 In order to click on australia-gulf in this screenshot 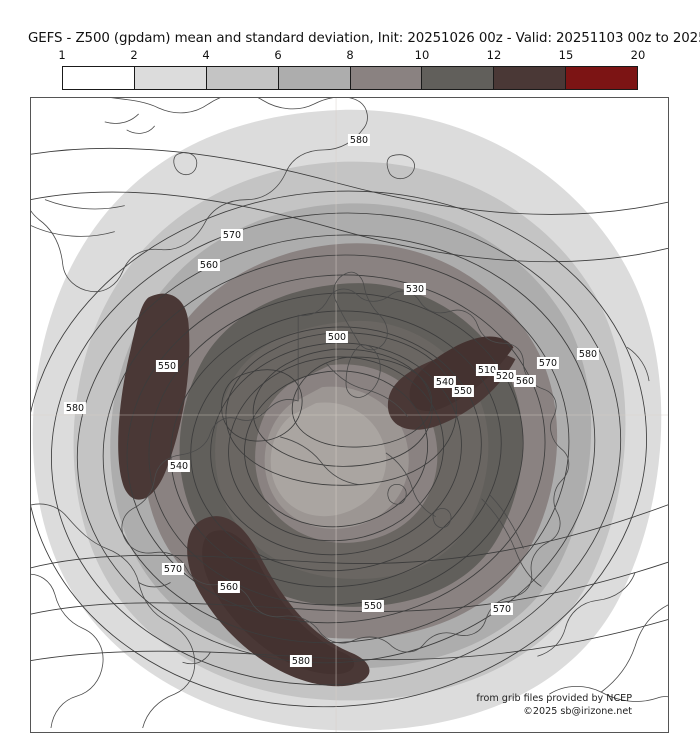, I will do `click(121, 118)`.